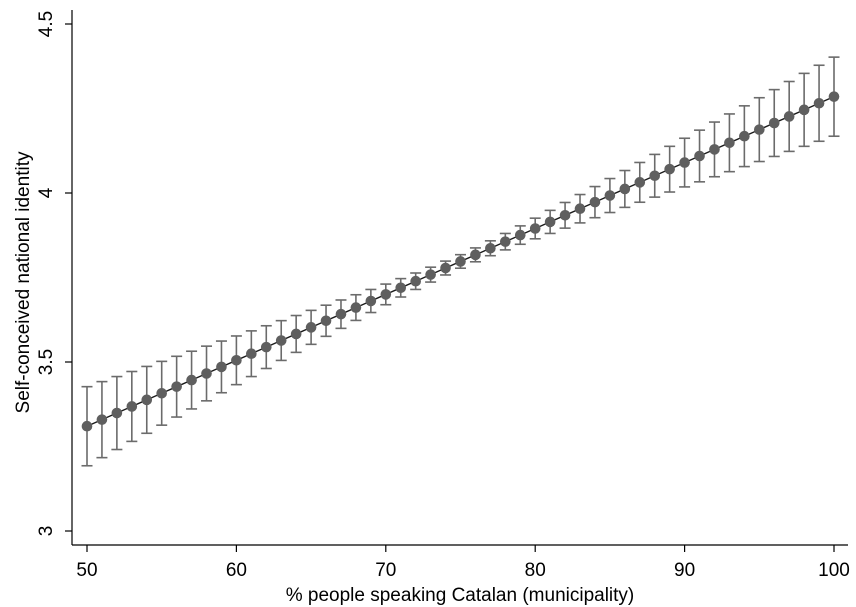 This screenshot has width=856, height=607. What do you see at coordinates (86, 570) in the screenshot?
I see `x-tick-label: 50` at bounding box center [86, 570].